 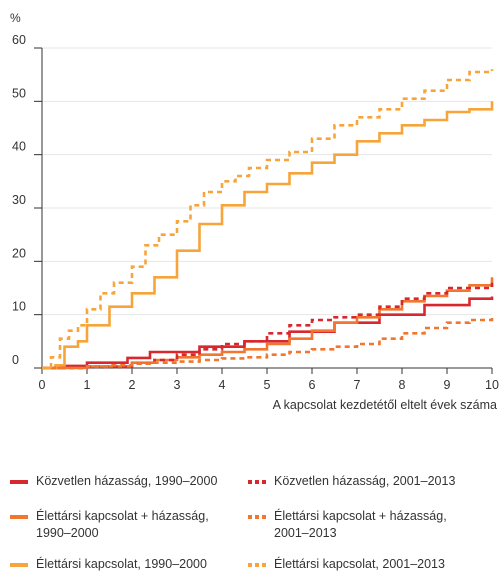 I want to click on legend-item-1: Közvetlen házasság, 1990–2000, so click(x=113, y=481).